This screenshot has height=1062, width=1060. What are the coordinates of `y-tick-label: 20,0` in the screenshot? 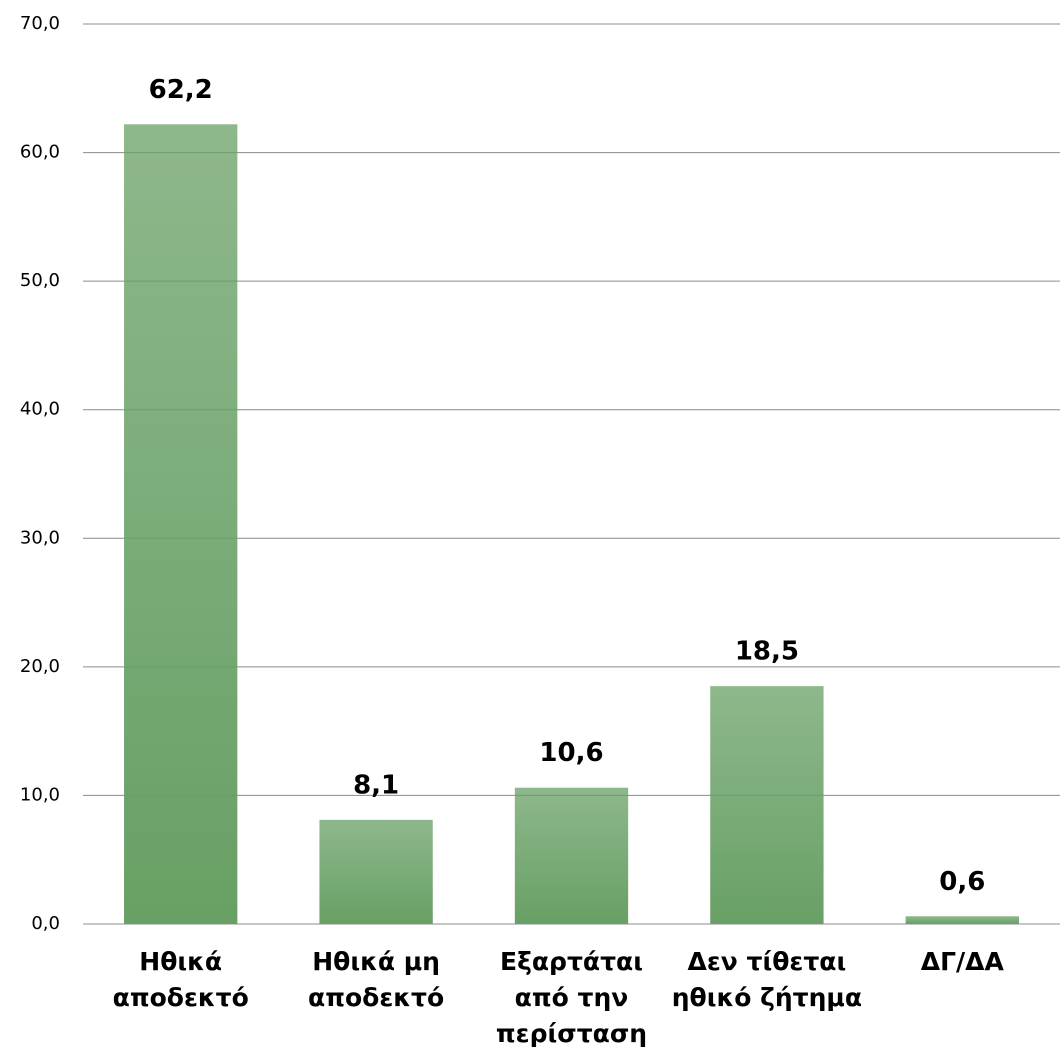 It's located at (40, 666).